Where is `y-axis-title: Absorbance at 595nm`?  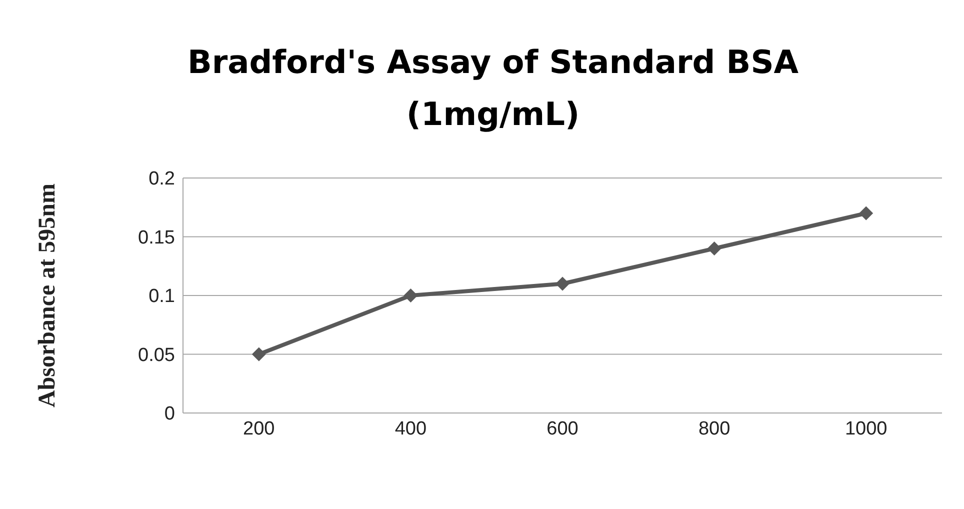 y-axis-title: Absorbance at 595nm is located at coordinates (47, 295).